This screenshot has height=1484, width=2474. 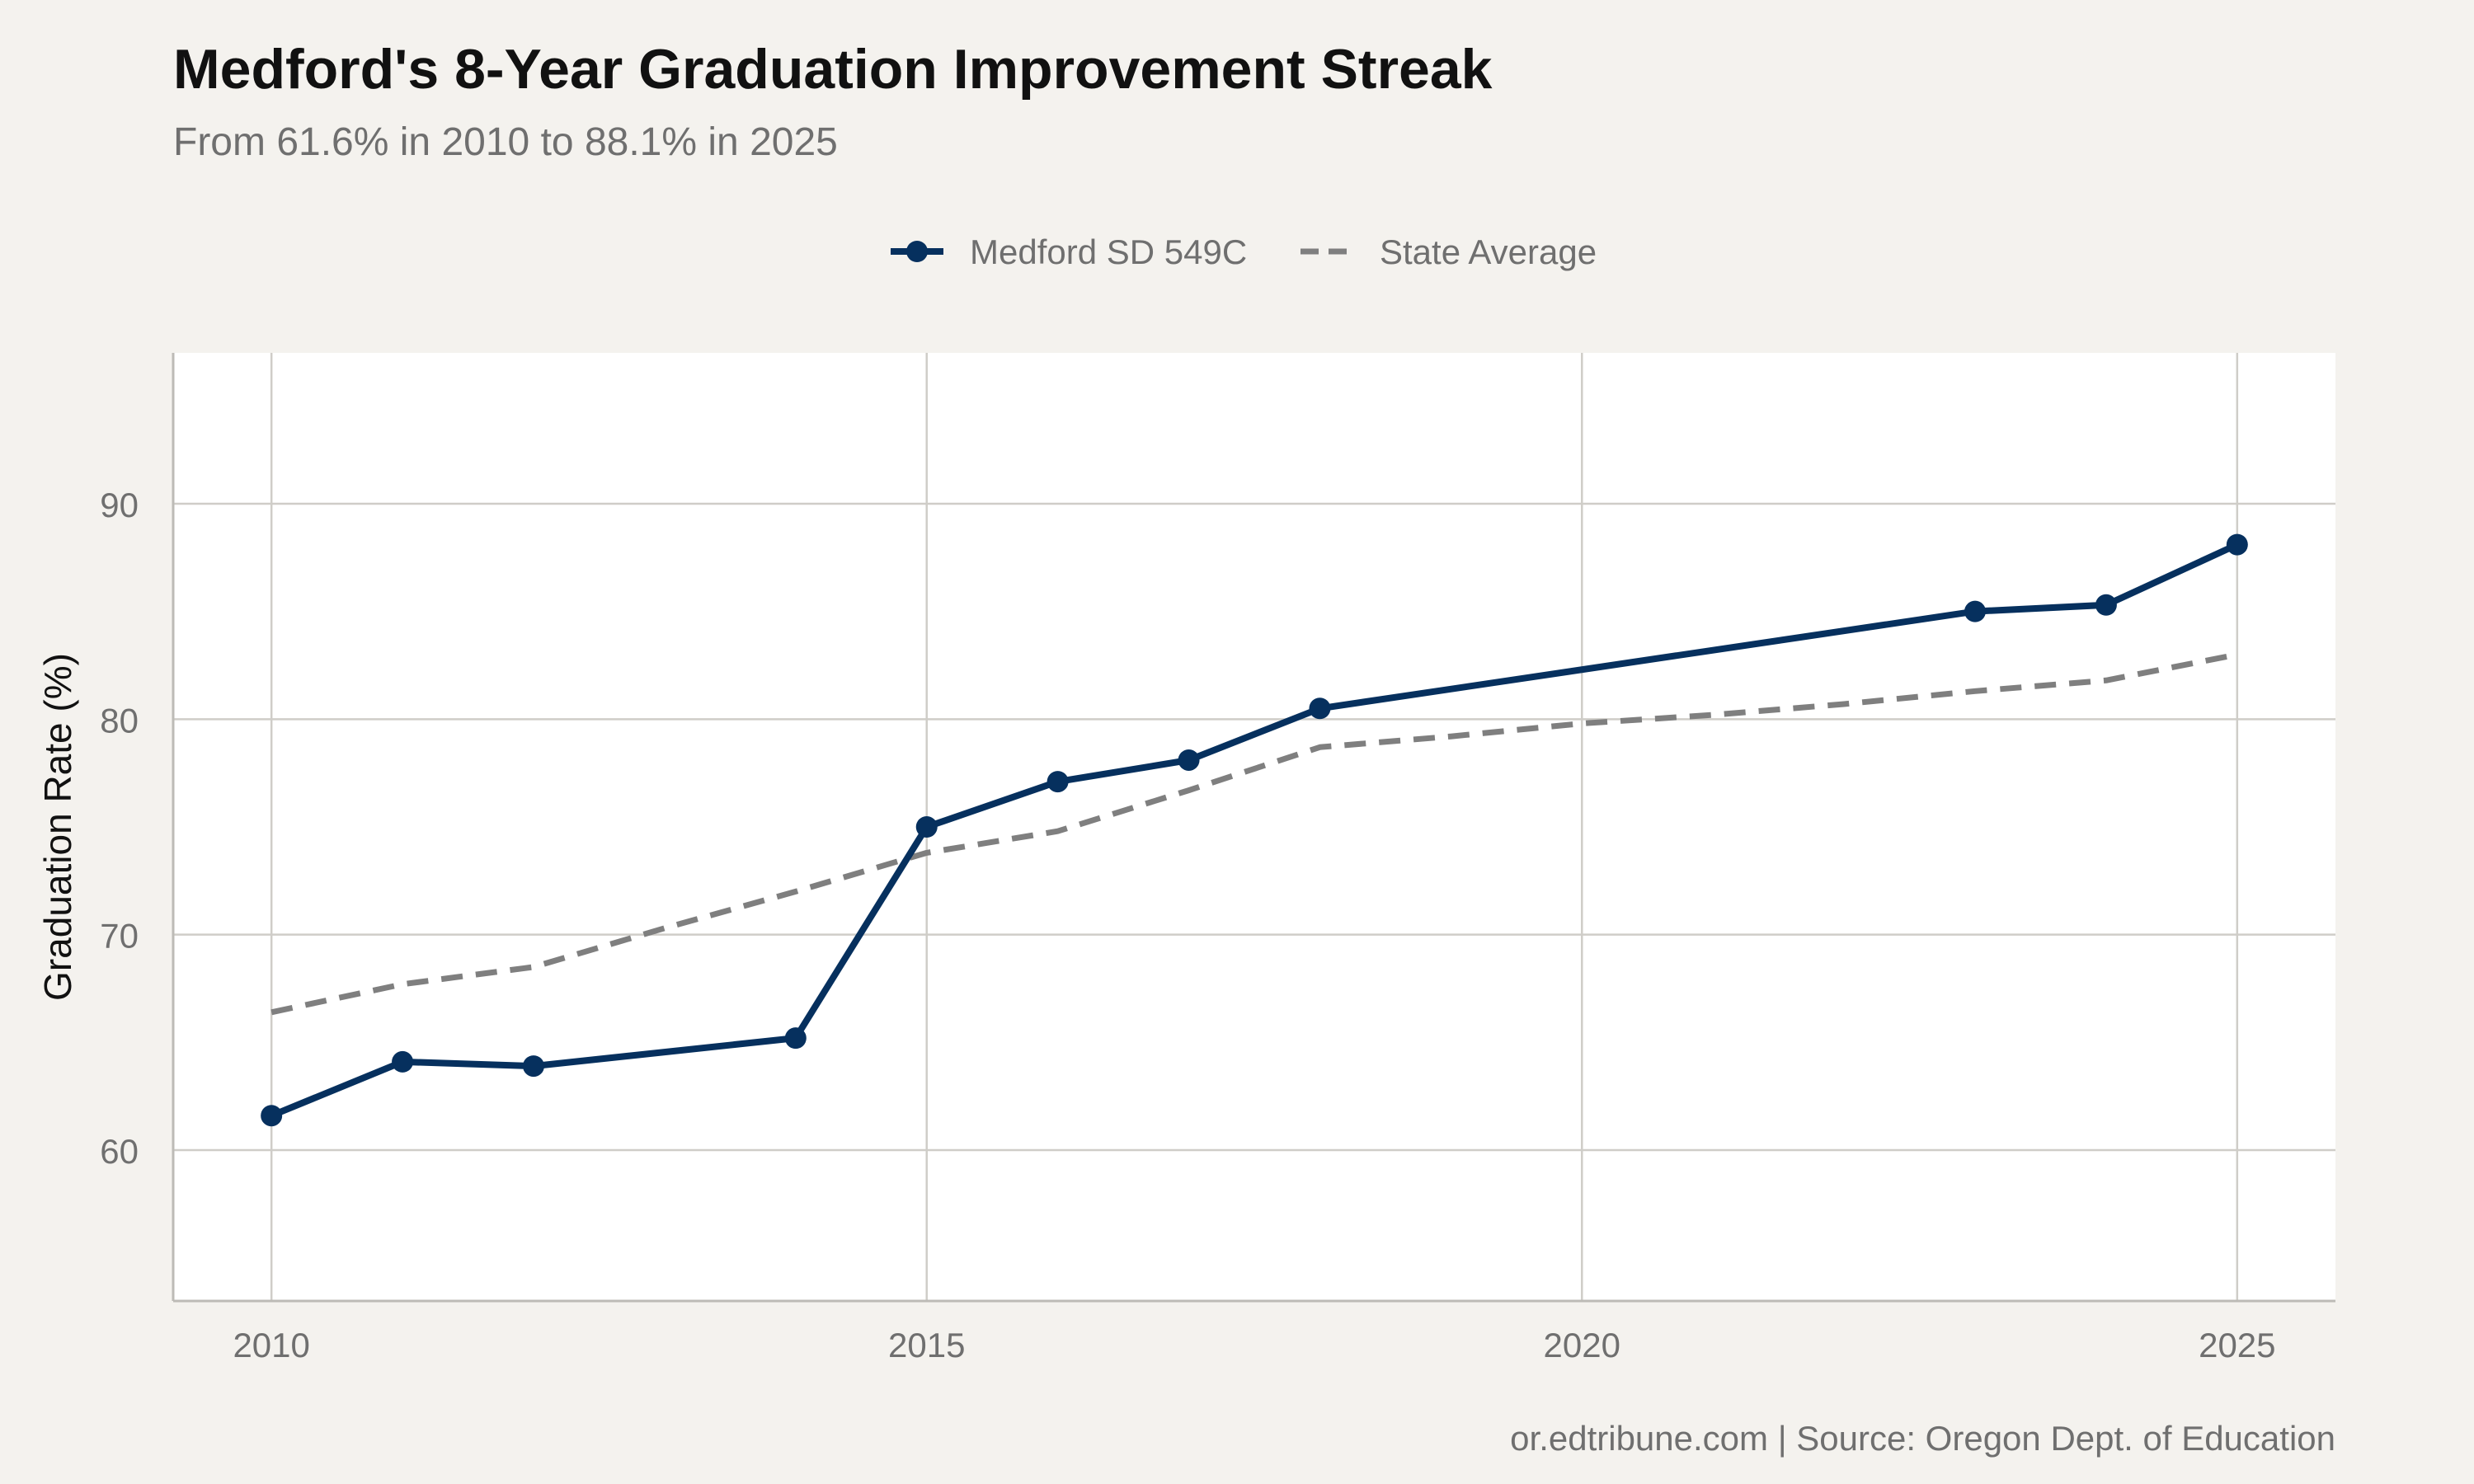 I want to click on y-axis-label: Graduation Rate (%), so click(x=57, y=827).